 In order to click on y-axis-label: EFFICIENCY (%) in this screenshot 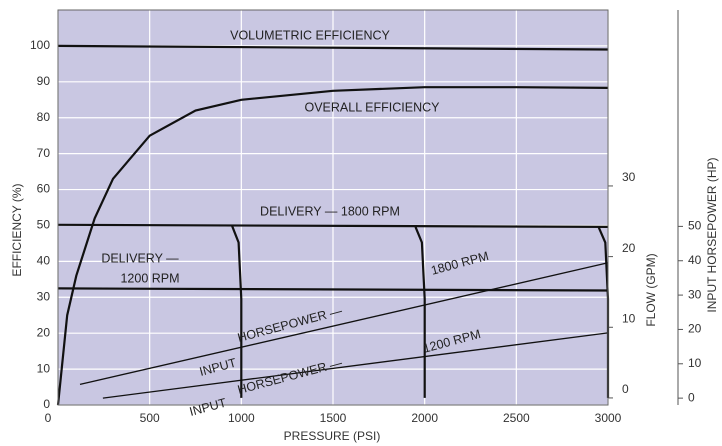, I will do `click(17, 229)`.